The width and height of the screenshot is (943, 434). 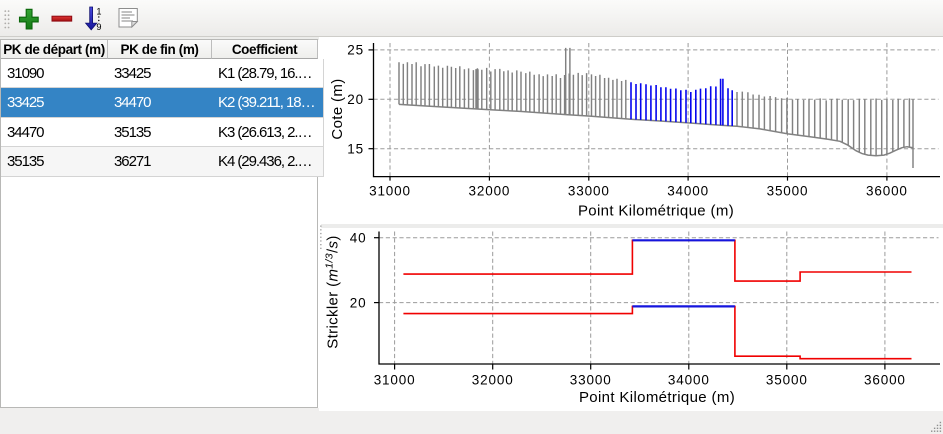 What do you see at coordinates (98, 27) in the screenshot?
I see `svg-text: 9` at bounding box center [98, 27].